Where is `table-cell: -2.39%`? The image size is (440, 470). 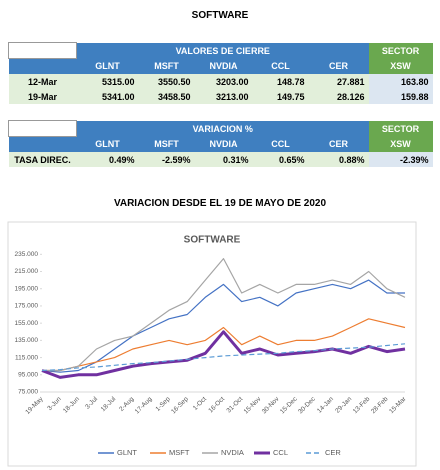 table-cell: -2.39% is located at coordinates (400, 159).